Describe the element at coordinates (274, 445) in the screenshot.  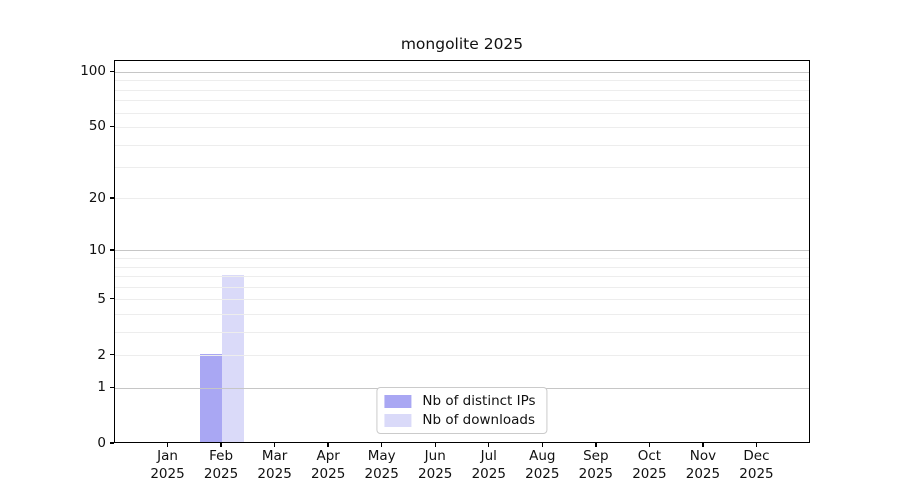
I see `x-tick-mar` at that location.